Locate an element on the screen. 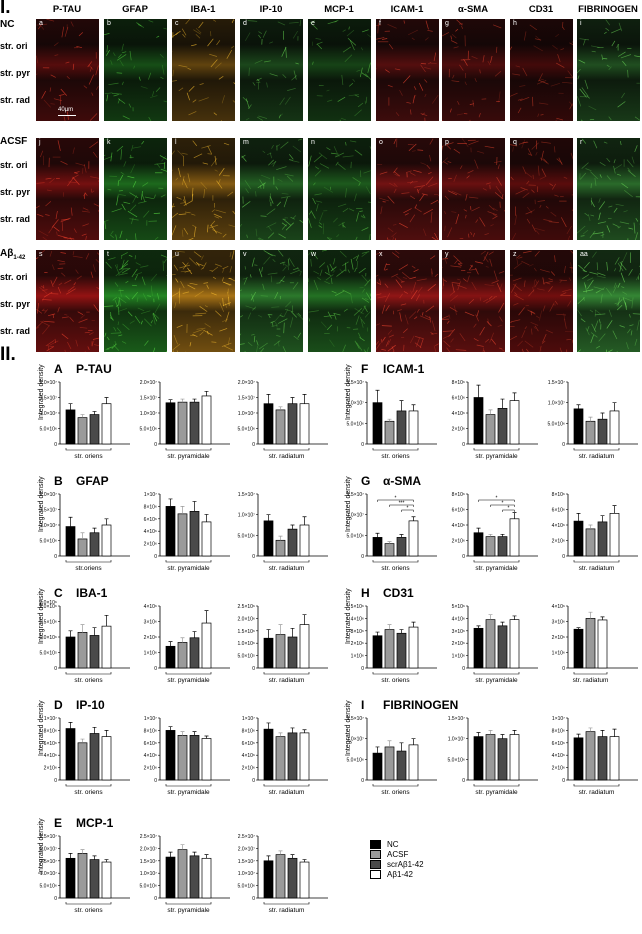 This screenshot has width=642, height=934. column-header: IP-10 is located at coordinates (271, 9).